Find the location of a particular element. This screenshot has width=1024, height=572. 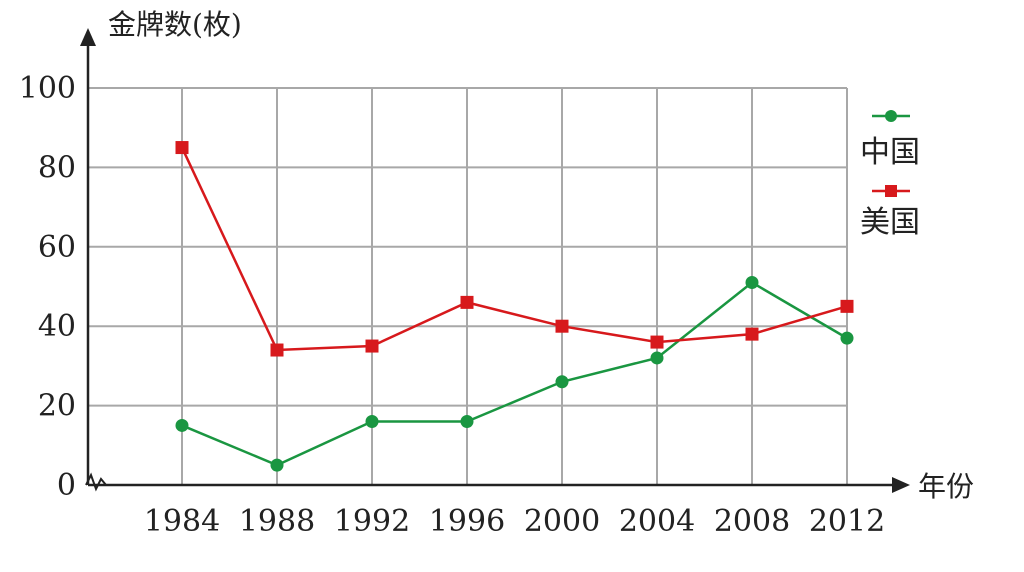

y-tick-label: 80 is located at coordinates (57, 167).